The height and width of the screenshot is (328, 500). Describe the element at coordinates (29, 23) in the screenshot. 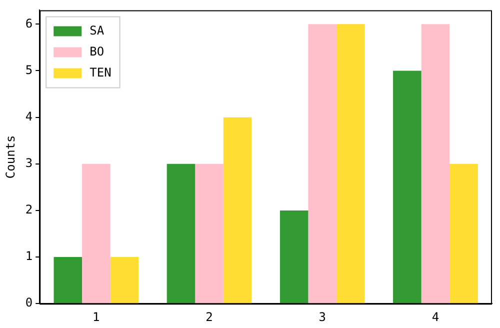

I see `y-tick-label: 6` at that location.